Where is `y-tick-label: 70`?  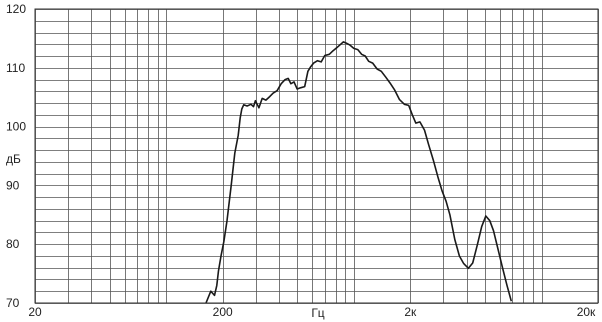 y-tick-label: 70 is located at coordinates (13, 303).